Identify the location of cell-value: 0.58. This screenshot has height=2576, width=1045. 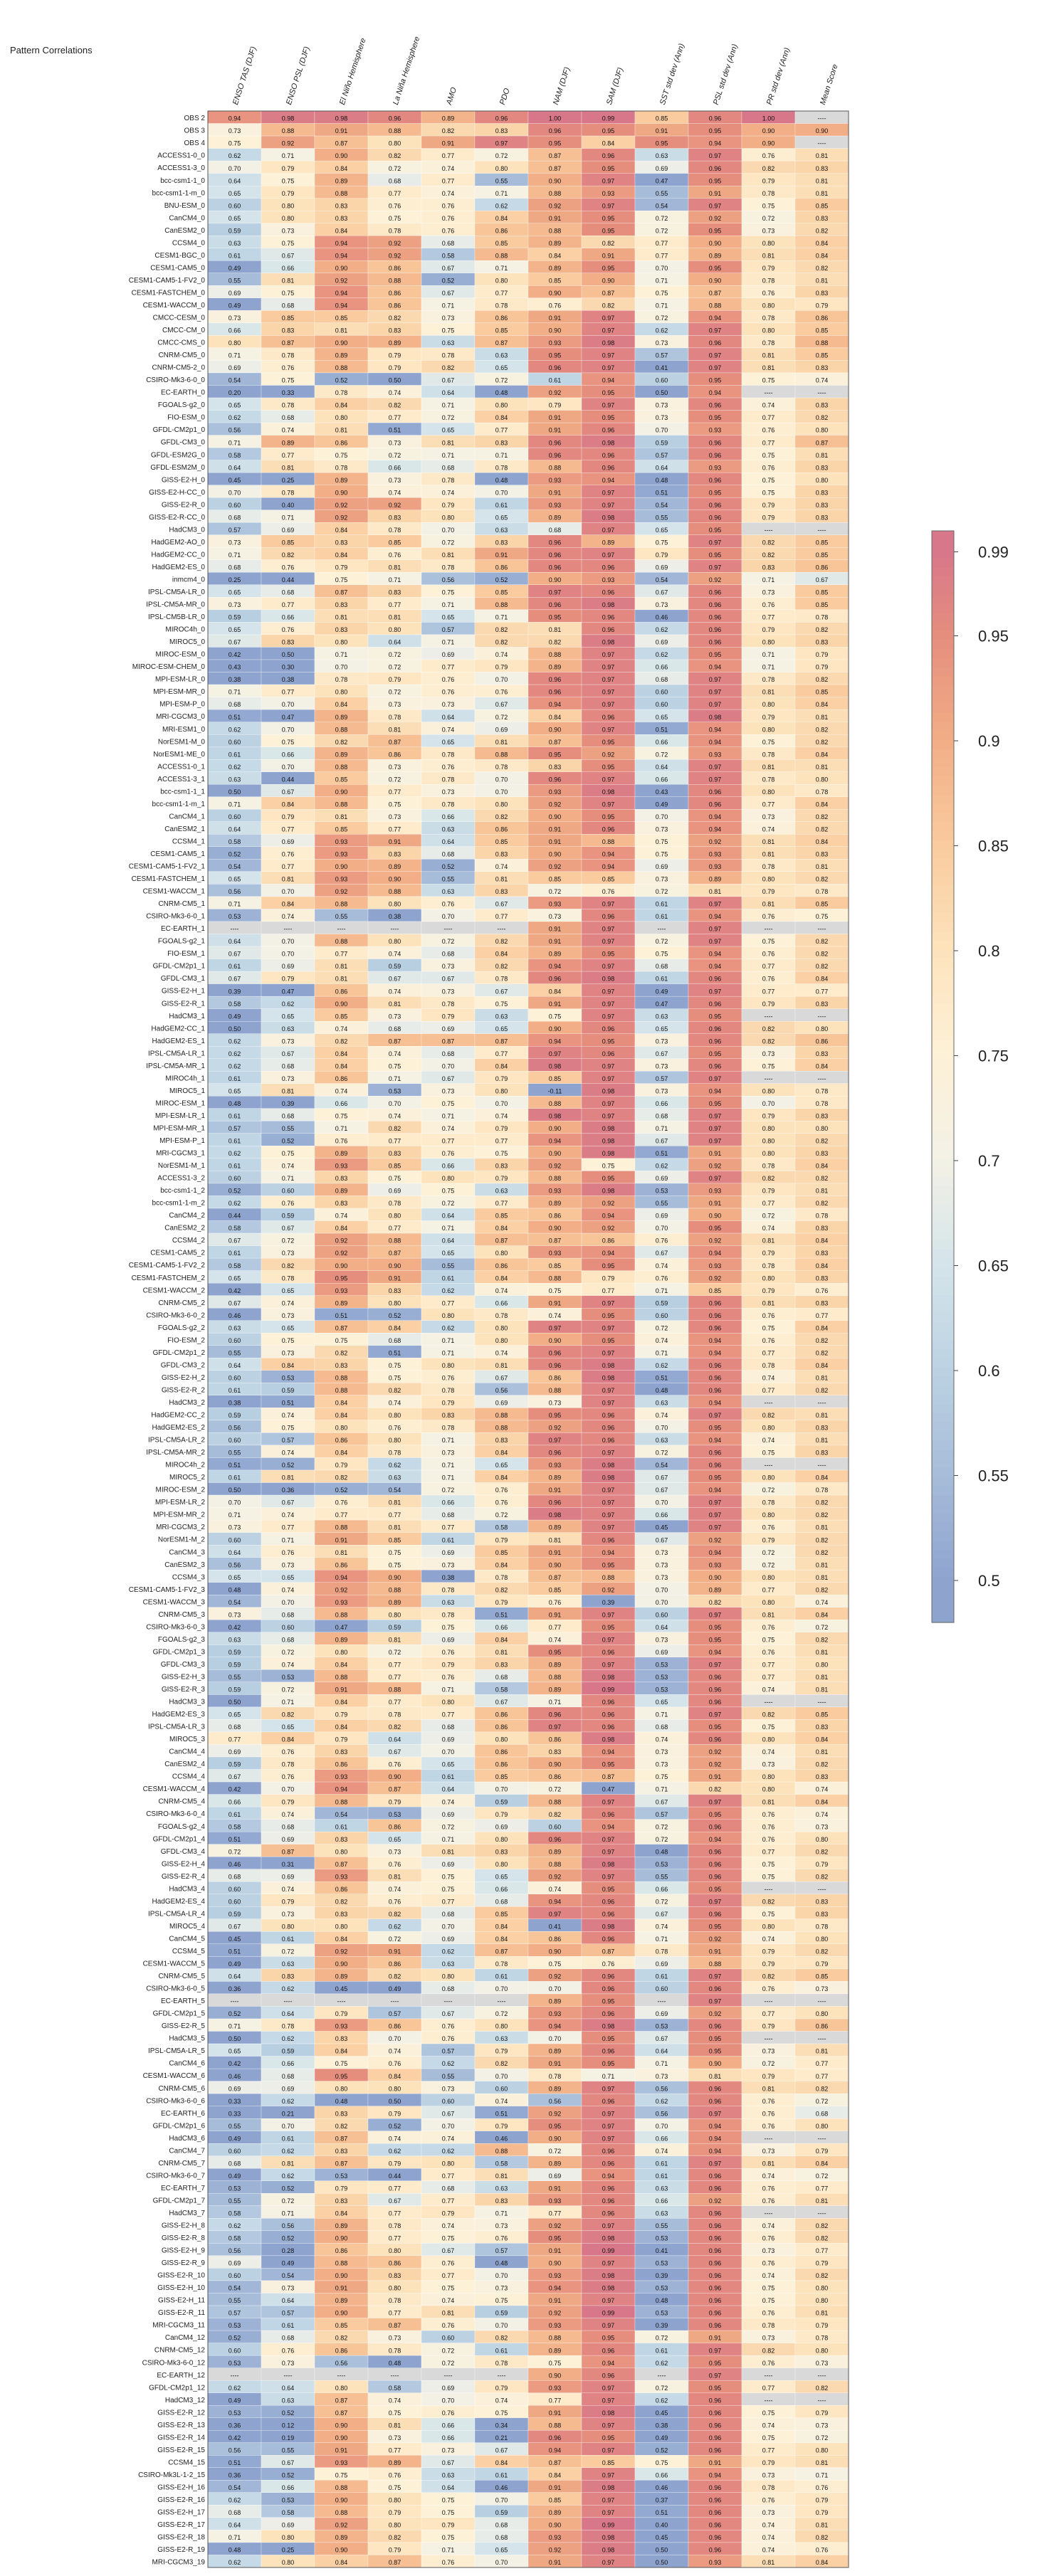
(395, 2388).